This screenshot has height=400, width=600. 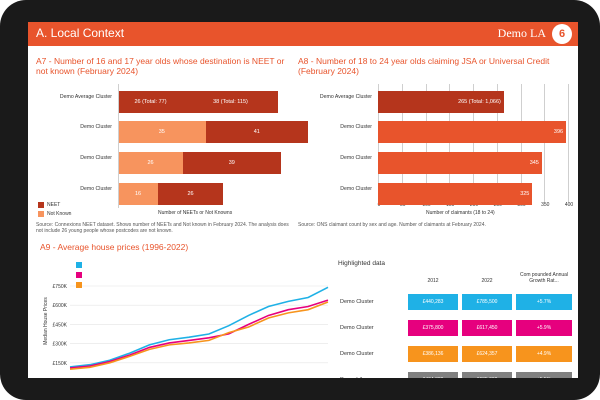 I want to click on hl-cell-2022: £785,500, so click(x=487, y=302).